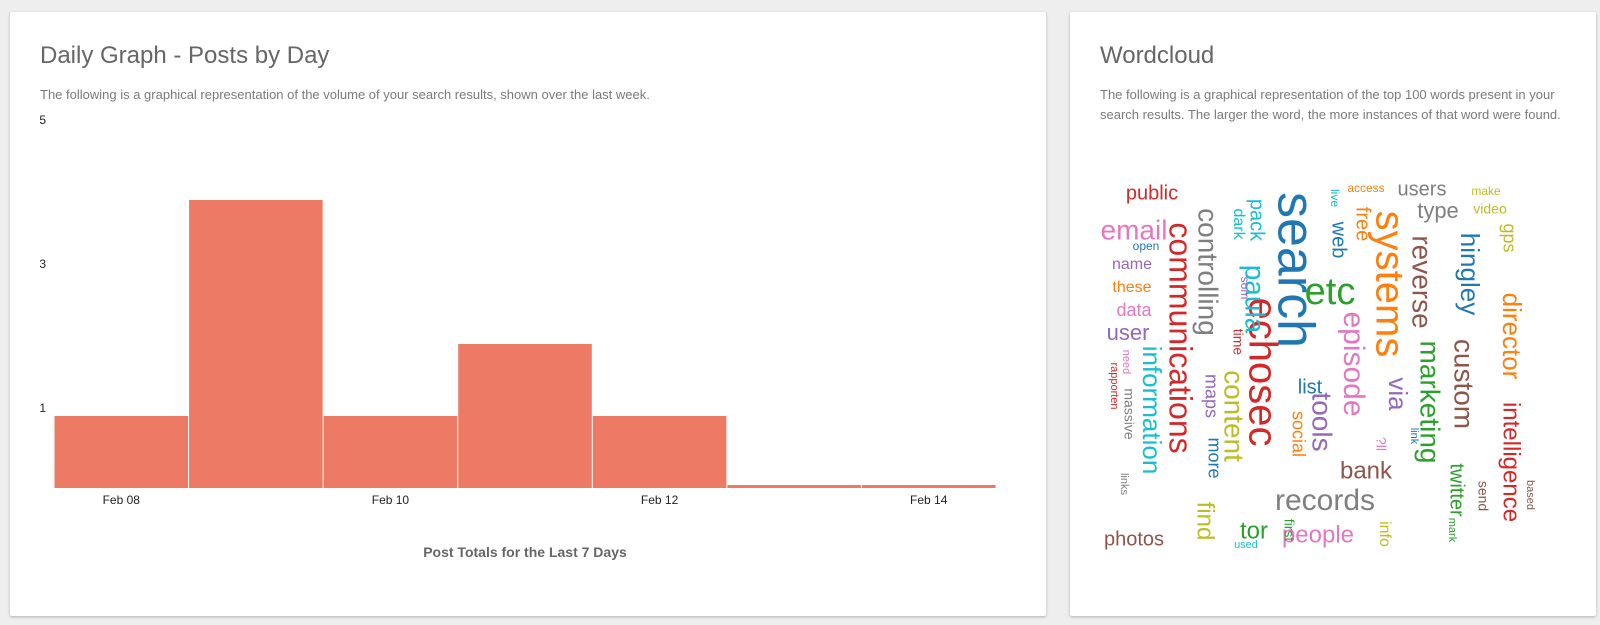 The width and height of the screenshot is (1600, 625). What do you see at coordinates (1152, 410) in the screenshot?
I see `wordcloud-word-information: information` at bounding box center [1152, 410].